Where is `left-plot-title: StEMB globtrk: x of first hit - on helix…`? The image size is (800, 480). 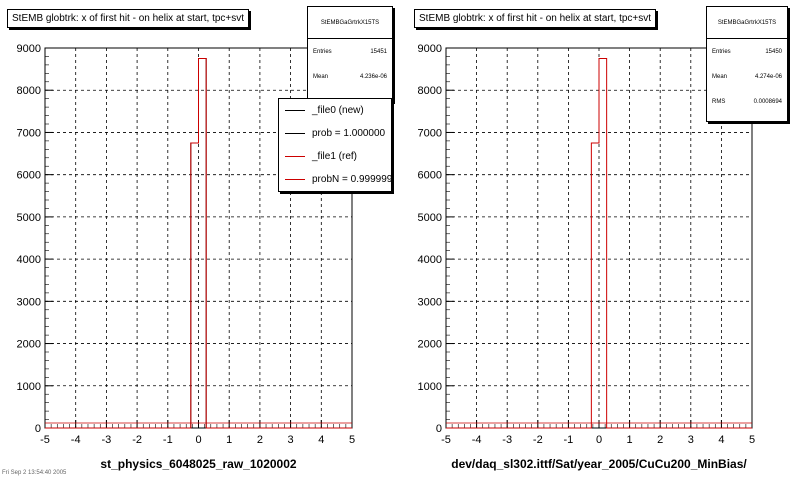 left-plot-title: StEMB globtrk: x of first hit - on helix… is located at coordinates (128, 18).